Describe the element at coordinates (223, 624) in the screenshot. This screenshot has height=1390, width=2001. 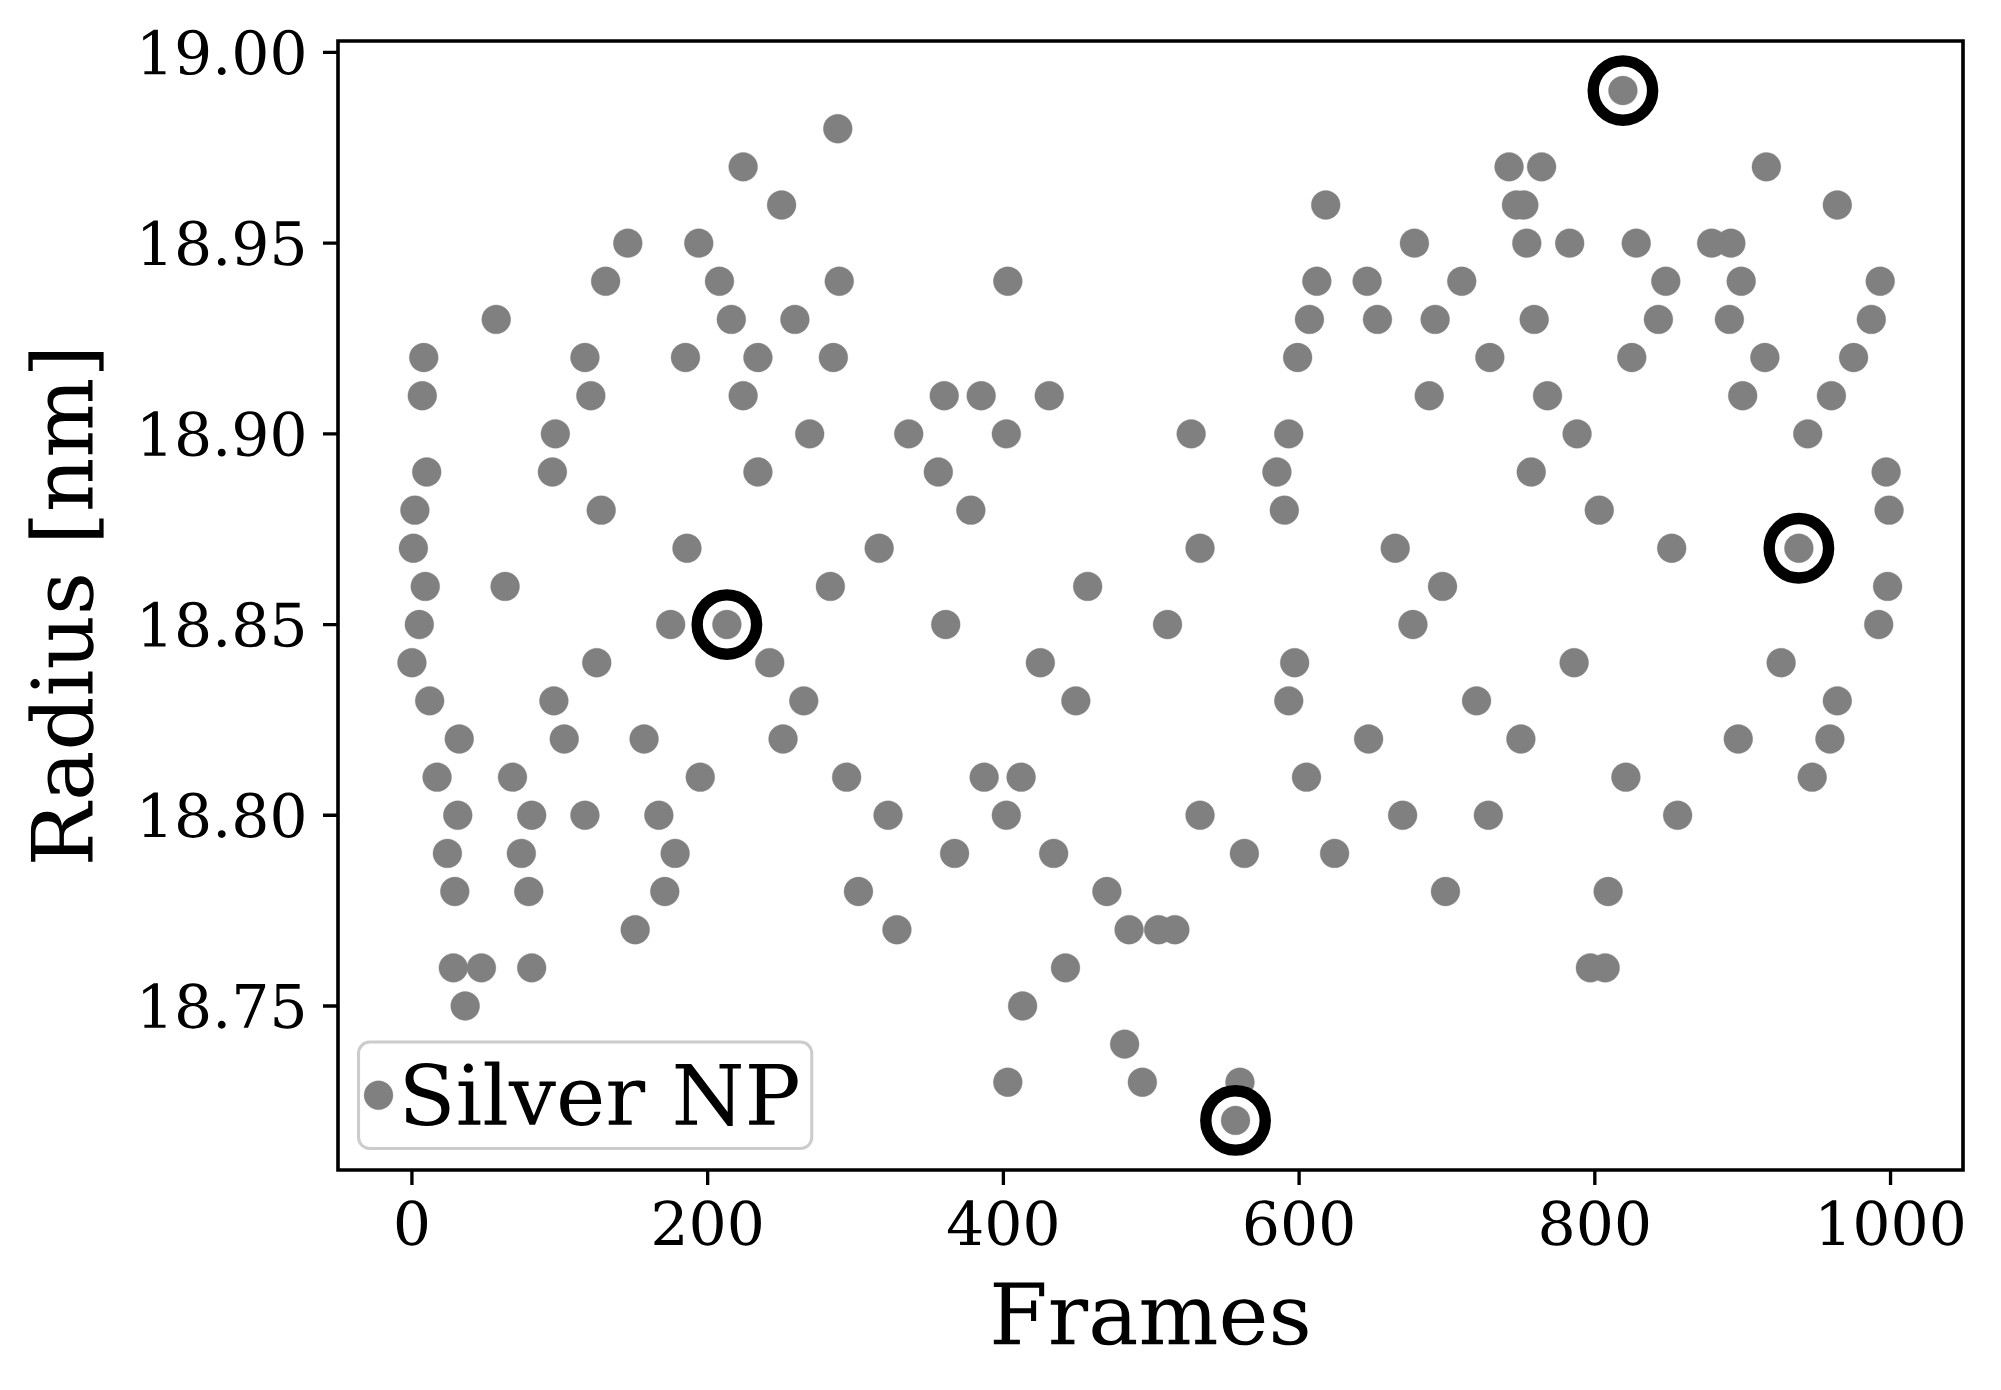
I see `y-tick-label: 18.85` at that location.